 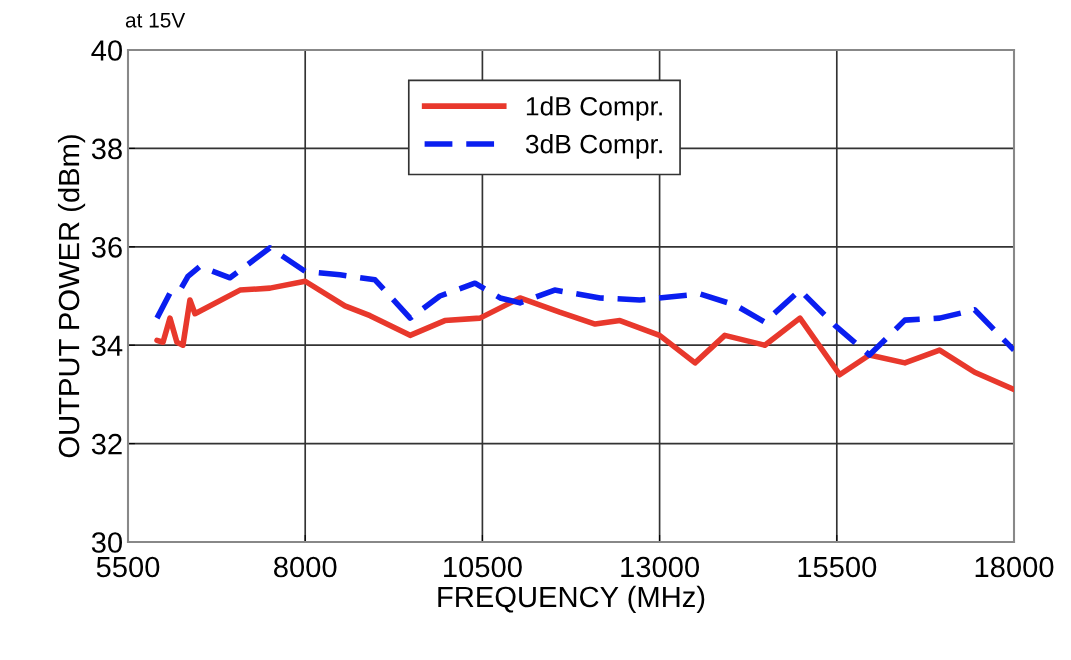 I want to click on x-tick-label: 18000, so click(x=1014, y=567).